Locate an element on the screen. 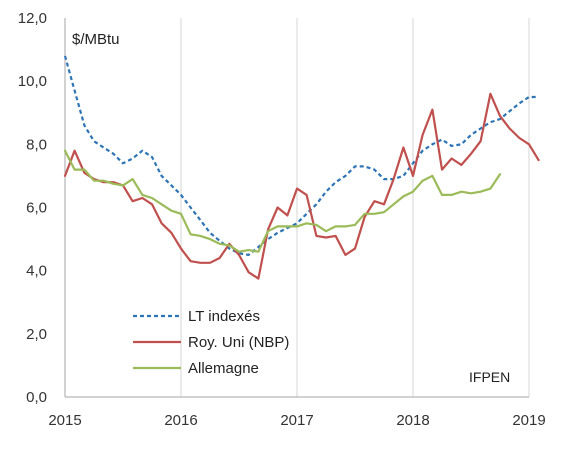 The width and height of the screenshot is (569, 456). y-tick-label: 2,0 is located at coordinates (36, 334).